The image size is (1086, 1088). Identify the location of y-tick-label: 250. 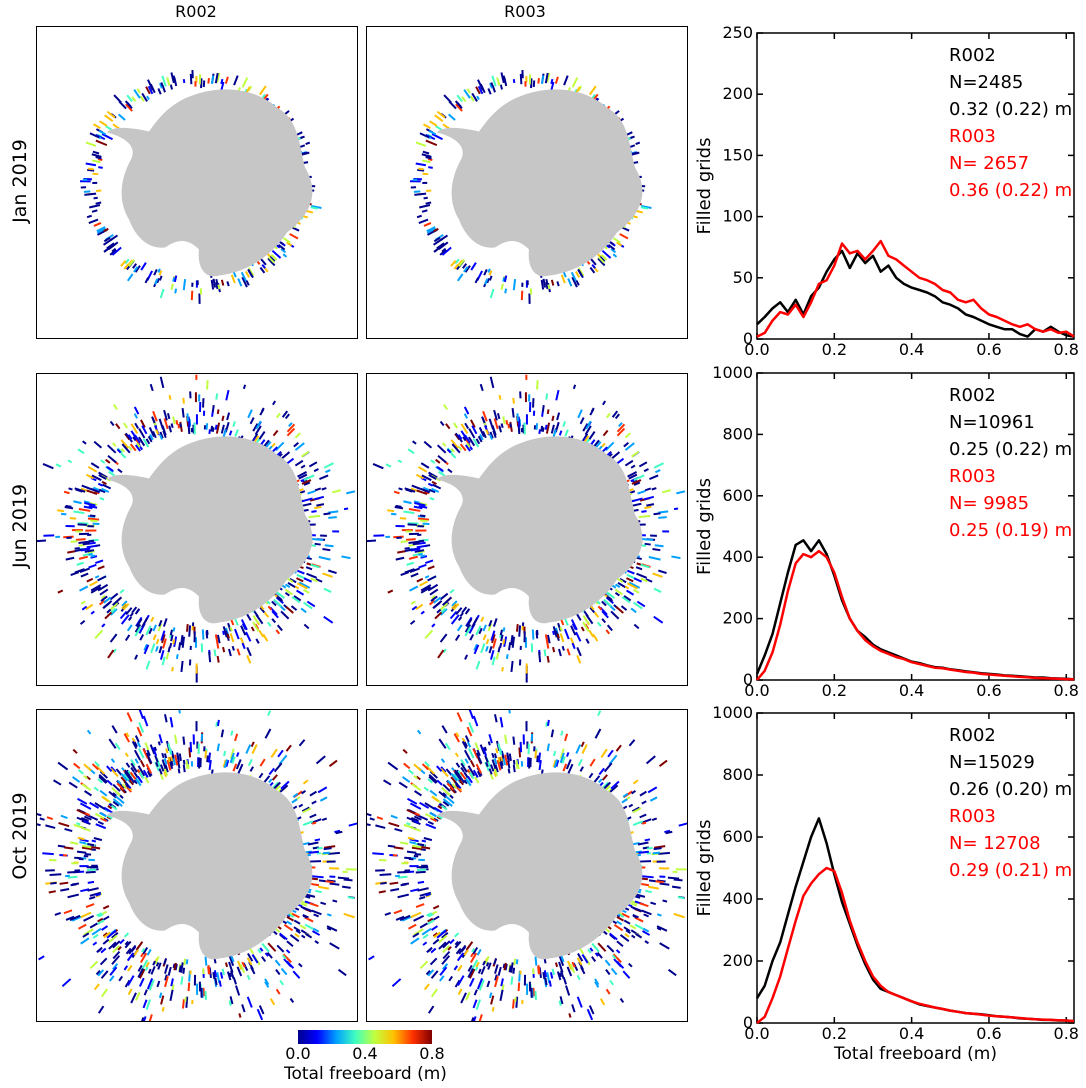
(737, 32).